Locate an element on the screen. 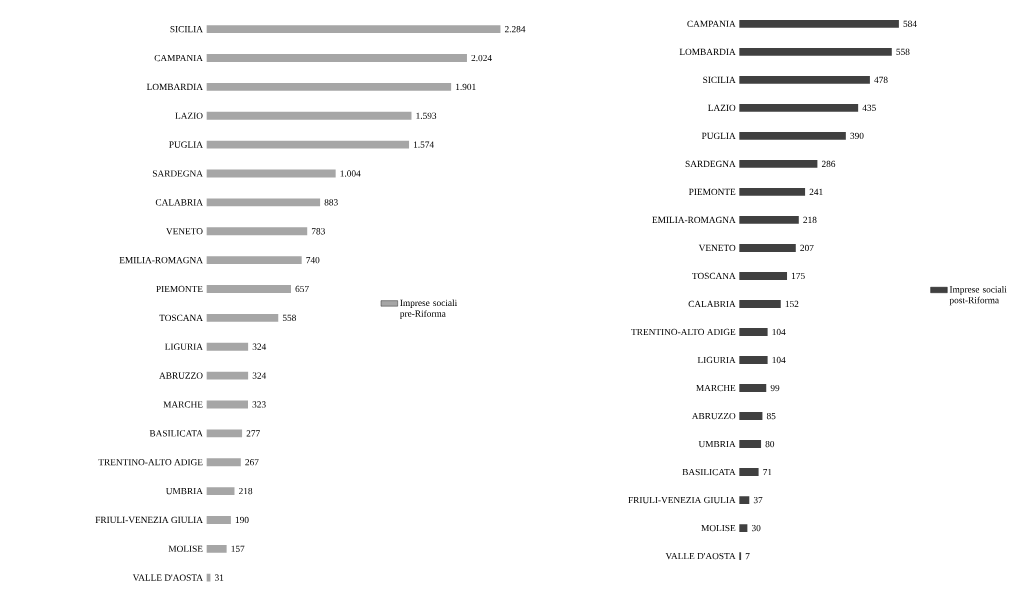  y-tick-label: LIGURIA is located at coordinates (183, 347).